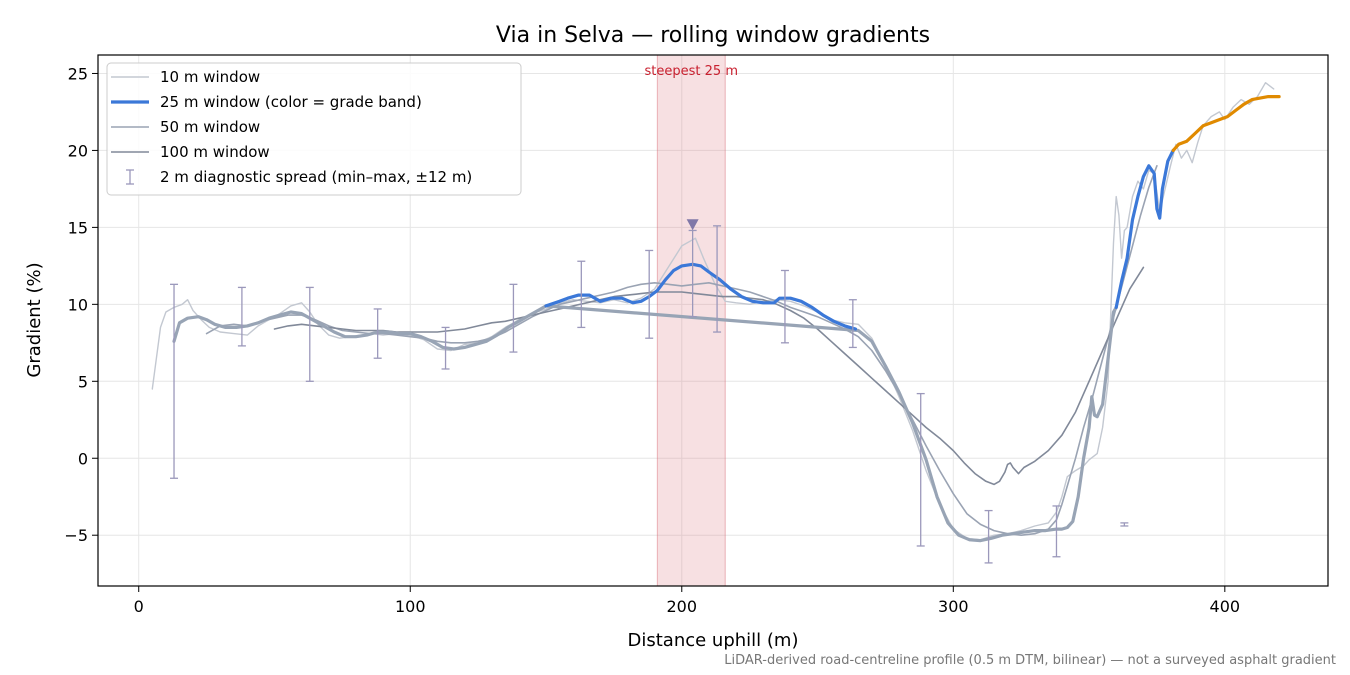 The image size is (1350, 675). Describe the element at coordinates (713, 640) in the screenshot. I see `x-axis-label: Distance uphill (m)` at that location.